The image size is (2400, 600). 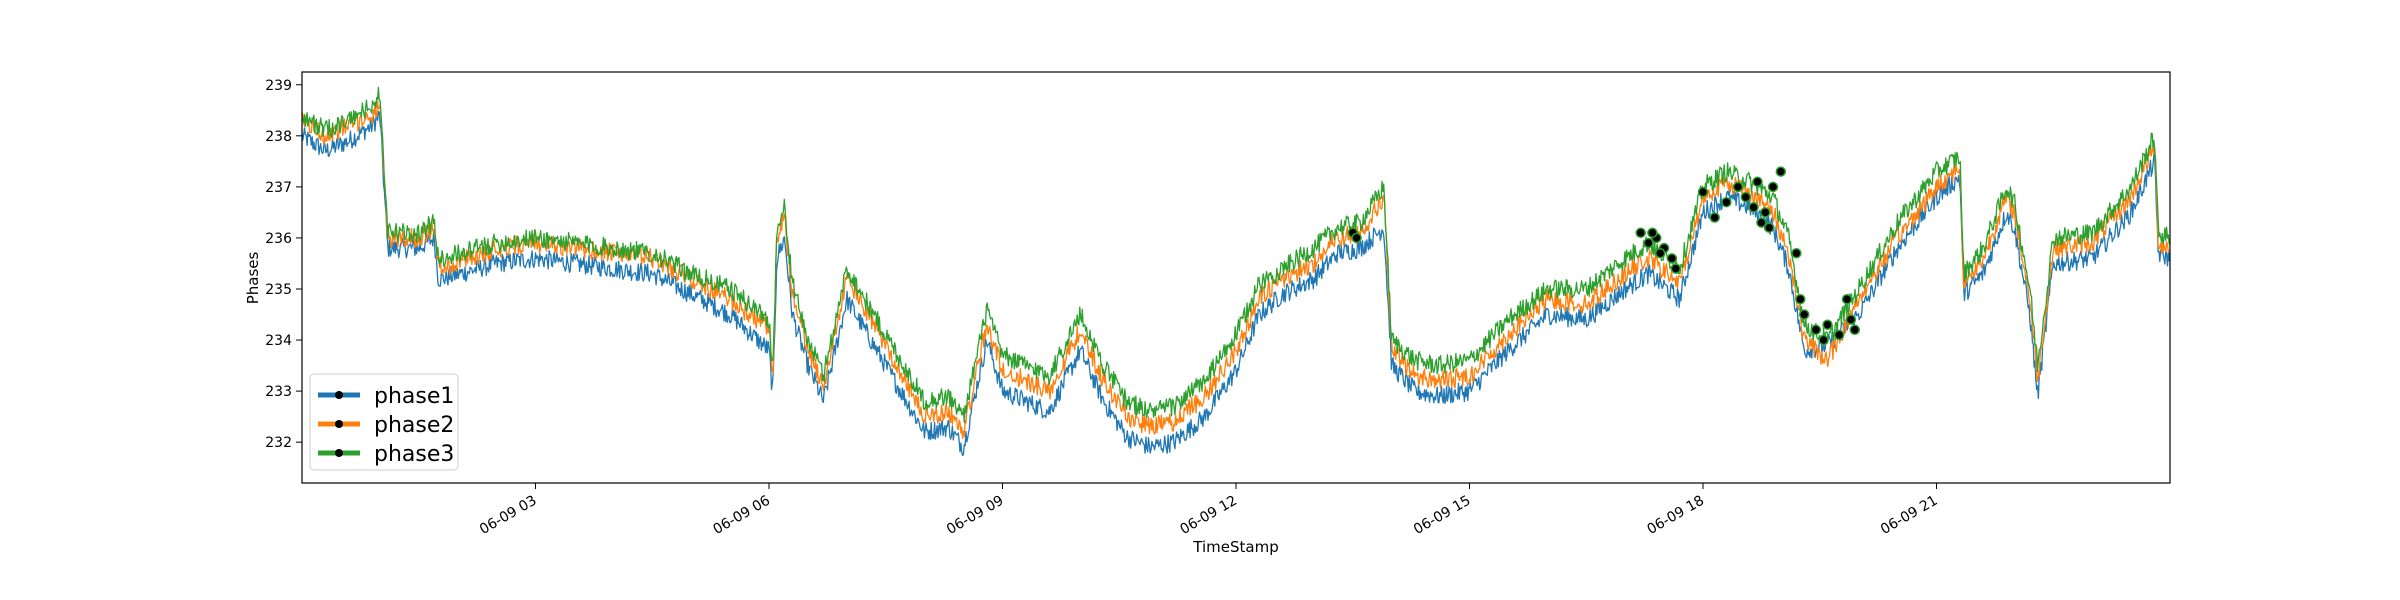 I want to click on y-axis: 232 233 234 235 236 237 238 239, so click(x=283, y=264).